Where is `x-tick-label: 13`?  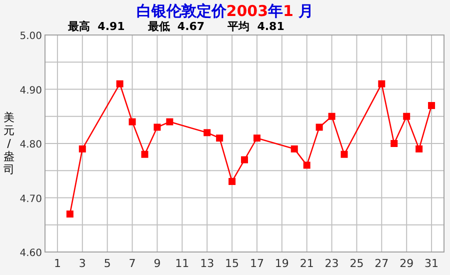
x-tick-label: 13 is located at coordinates (207, 263).